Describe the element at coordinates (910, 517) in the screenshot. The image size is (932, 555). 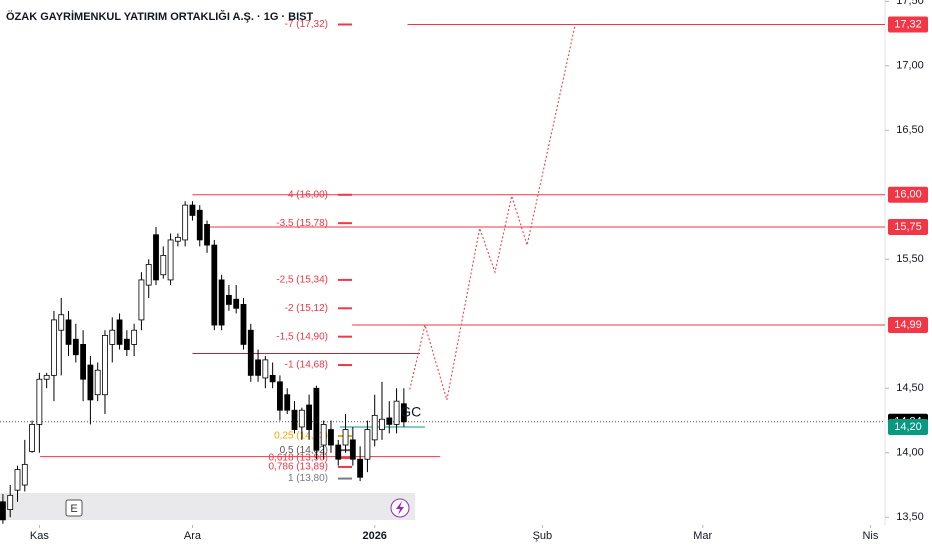
I see `y-tick-label: 13,50` at that location.